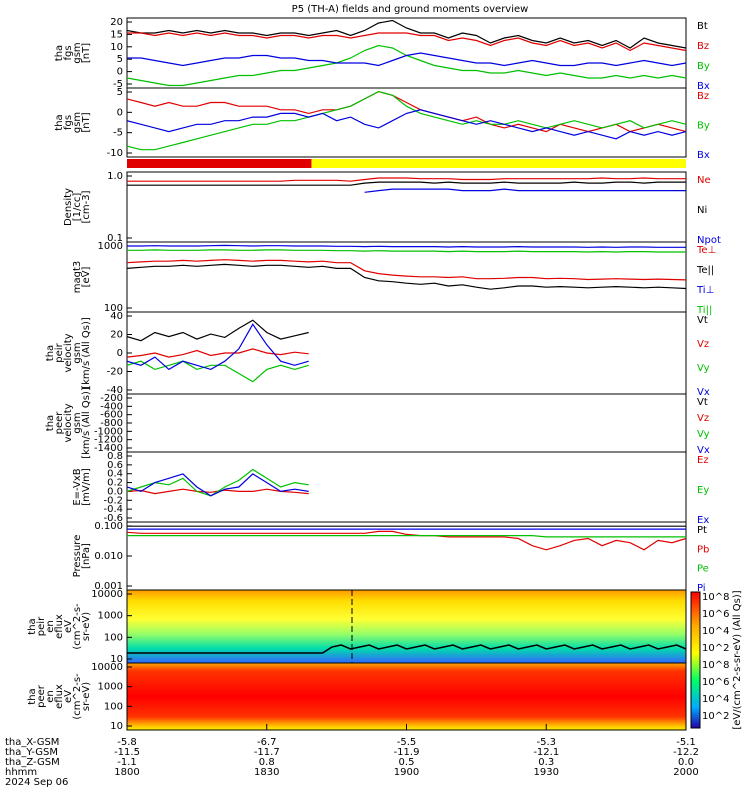 Image resolution: width=750 pixels, height=804 pixels. I want to click on y-tick-label: -1400, so click(108, 448).